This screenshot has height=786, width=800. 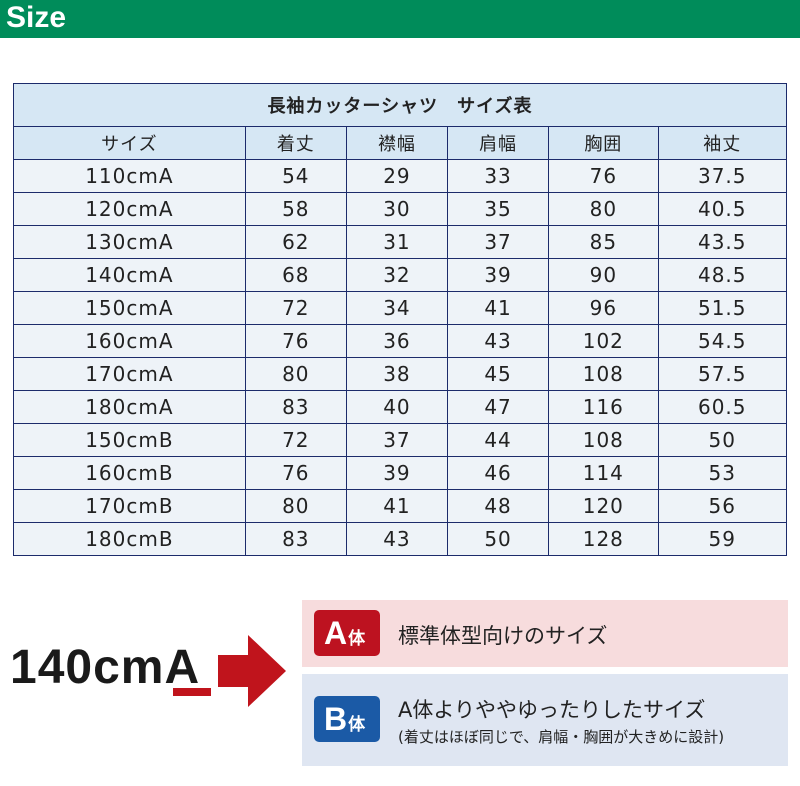 I want to click on table-cell: 102, so click(x=603, y=341).